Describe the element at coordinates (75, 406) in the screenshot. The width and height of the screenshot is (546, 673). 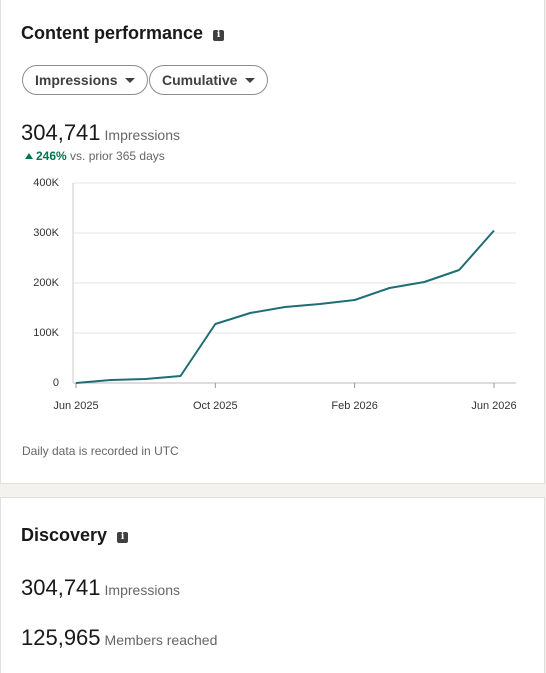
I see `x-tick-label: Jun 2025` at that location.